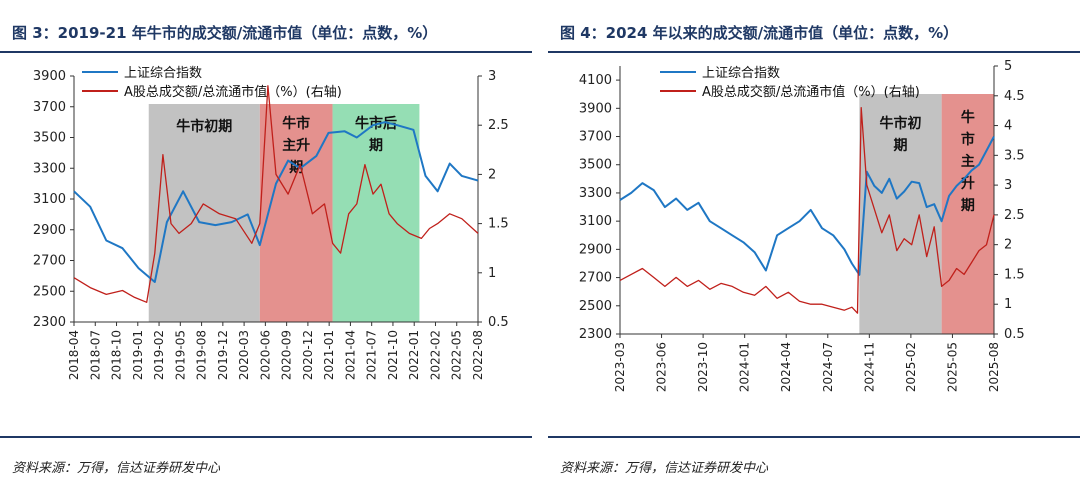  I want to click on phase-label: 牛市初期, so click(204, 126).